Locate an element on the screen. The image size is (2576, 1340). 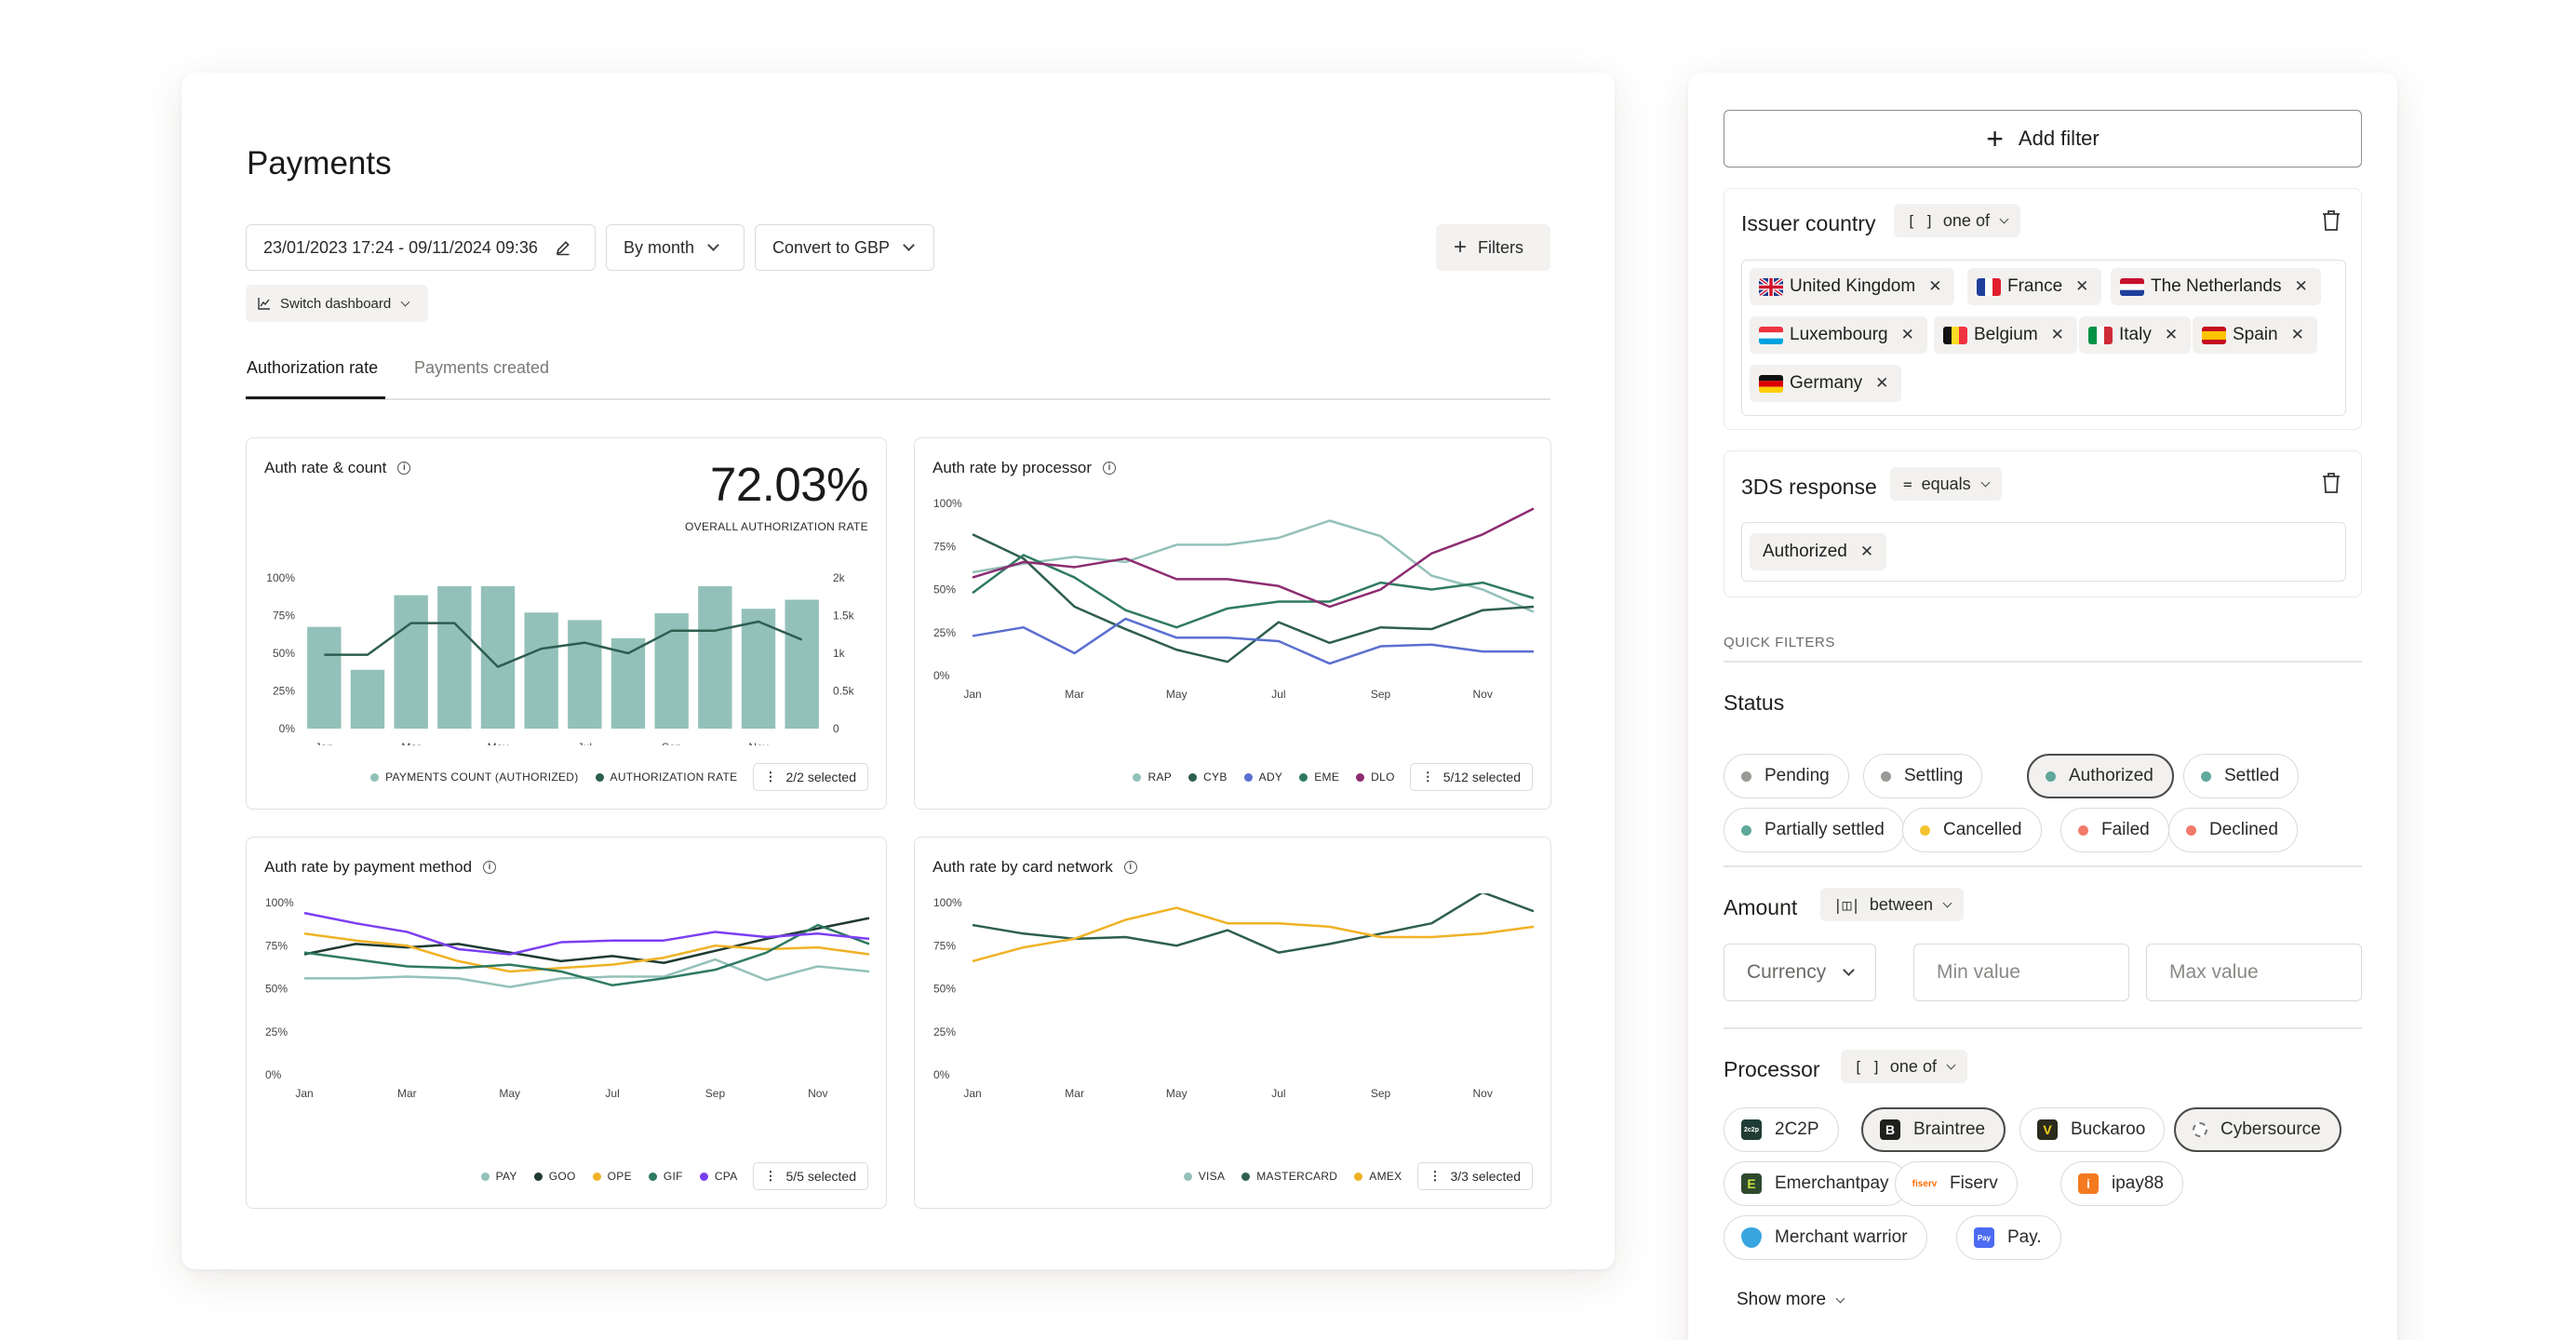
min-value-input: Min value is located at coordinates (2021, 973).